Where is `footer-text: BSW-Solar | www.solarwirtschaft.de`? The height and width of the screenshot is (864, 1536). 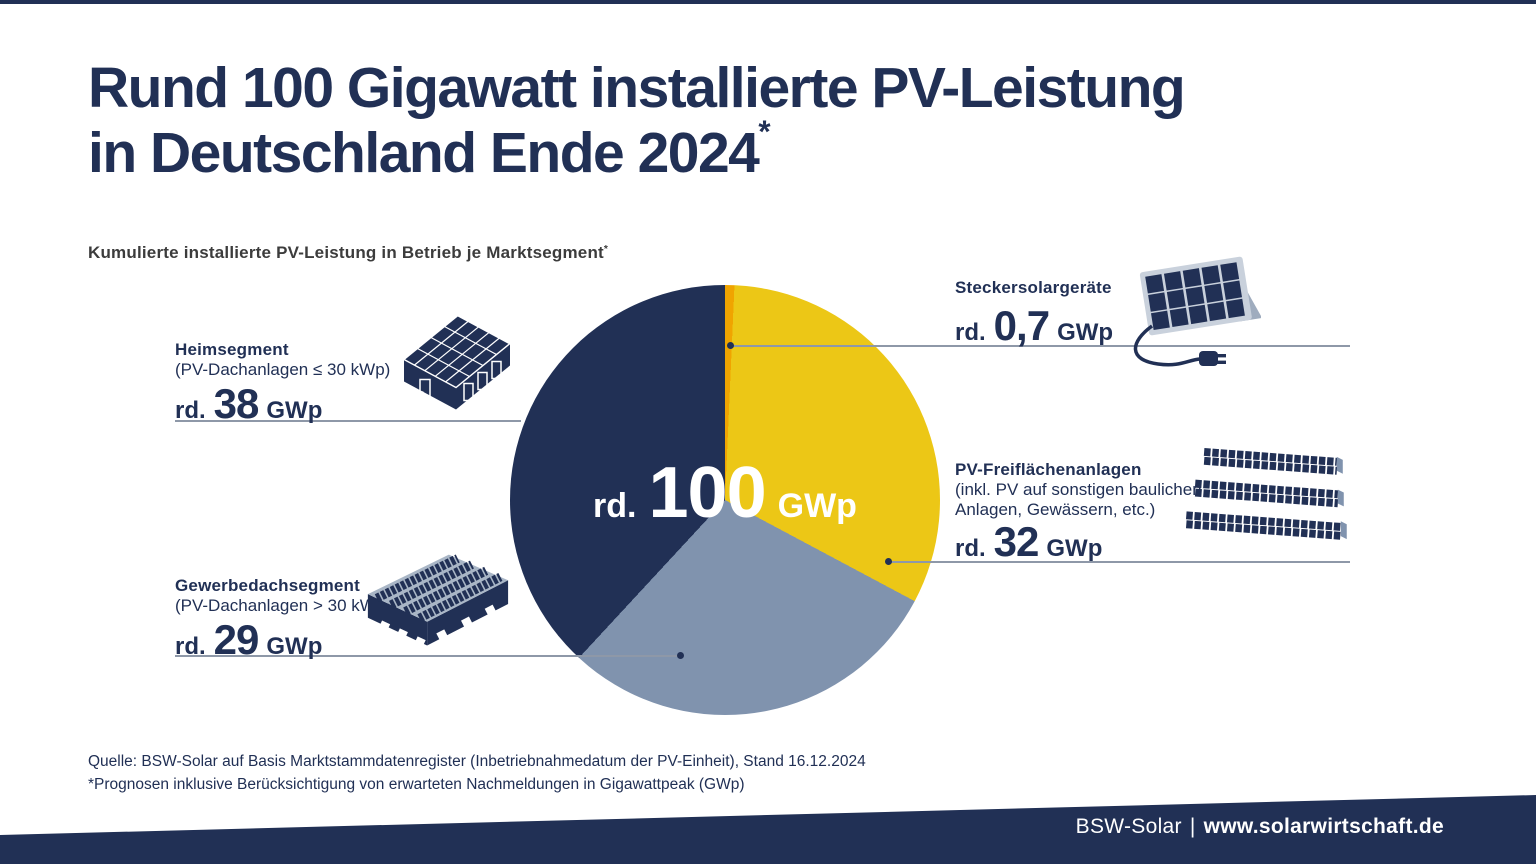 footer-text: BSW-Solar | www.solarwirtschaft.de is located at coordinates (1260, 827).